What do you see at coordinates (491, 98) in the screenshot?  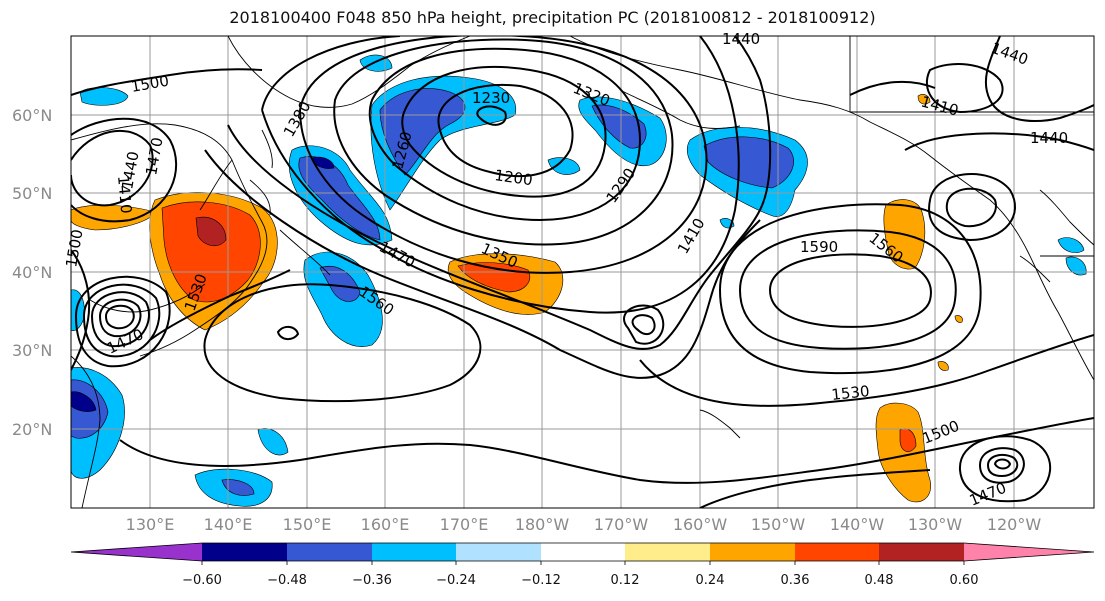 I see `contour-label: 1230` at bounding box center [491, 98].